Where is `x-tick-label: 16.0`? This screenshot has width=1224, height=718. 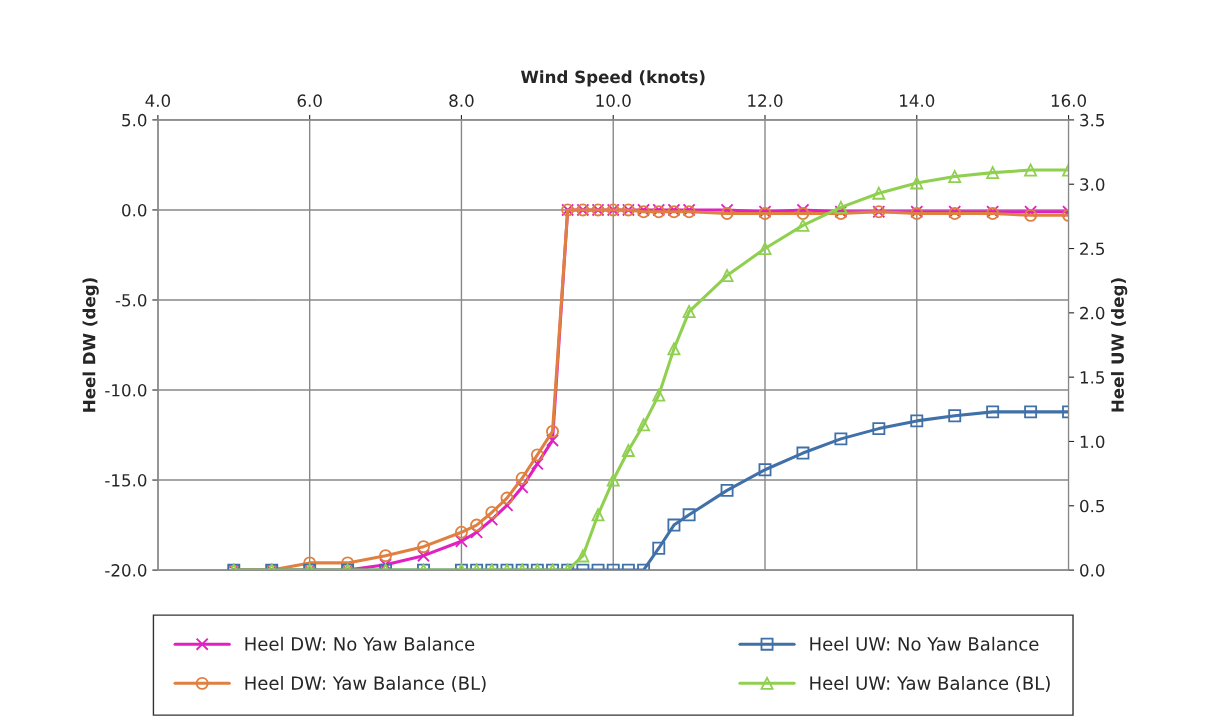 x-tick-label: 16.0 is located at coordinates (1068, 100).